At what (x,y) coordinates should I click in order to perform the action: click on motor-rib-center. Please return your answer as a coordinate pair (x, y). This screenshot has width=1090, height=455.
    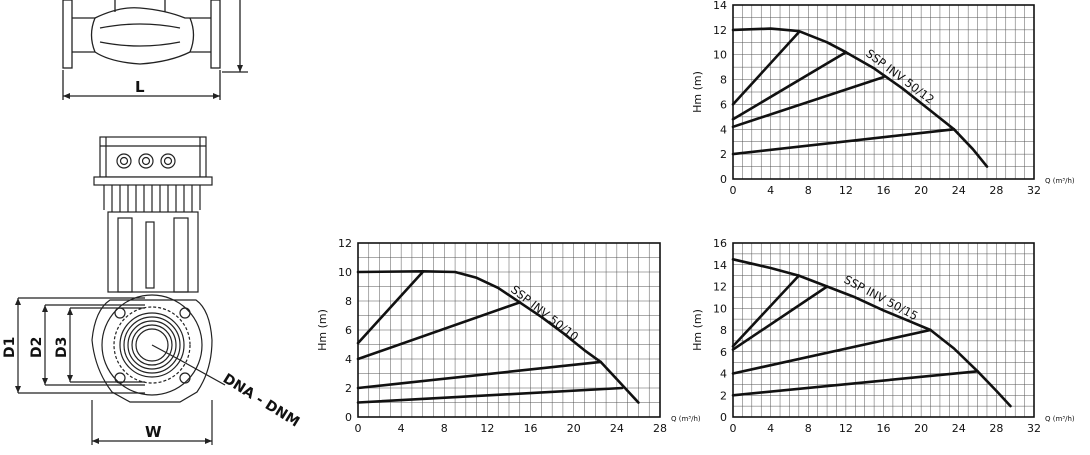
    Looking at the image, I should click on (150, 255).